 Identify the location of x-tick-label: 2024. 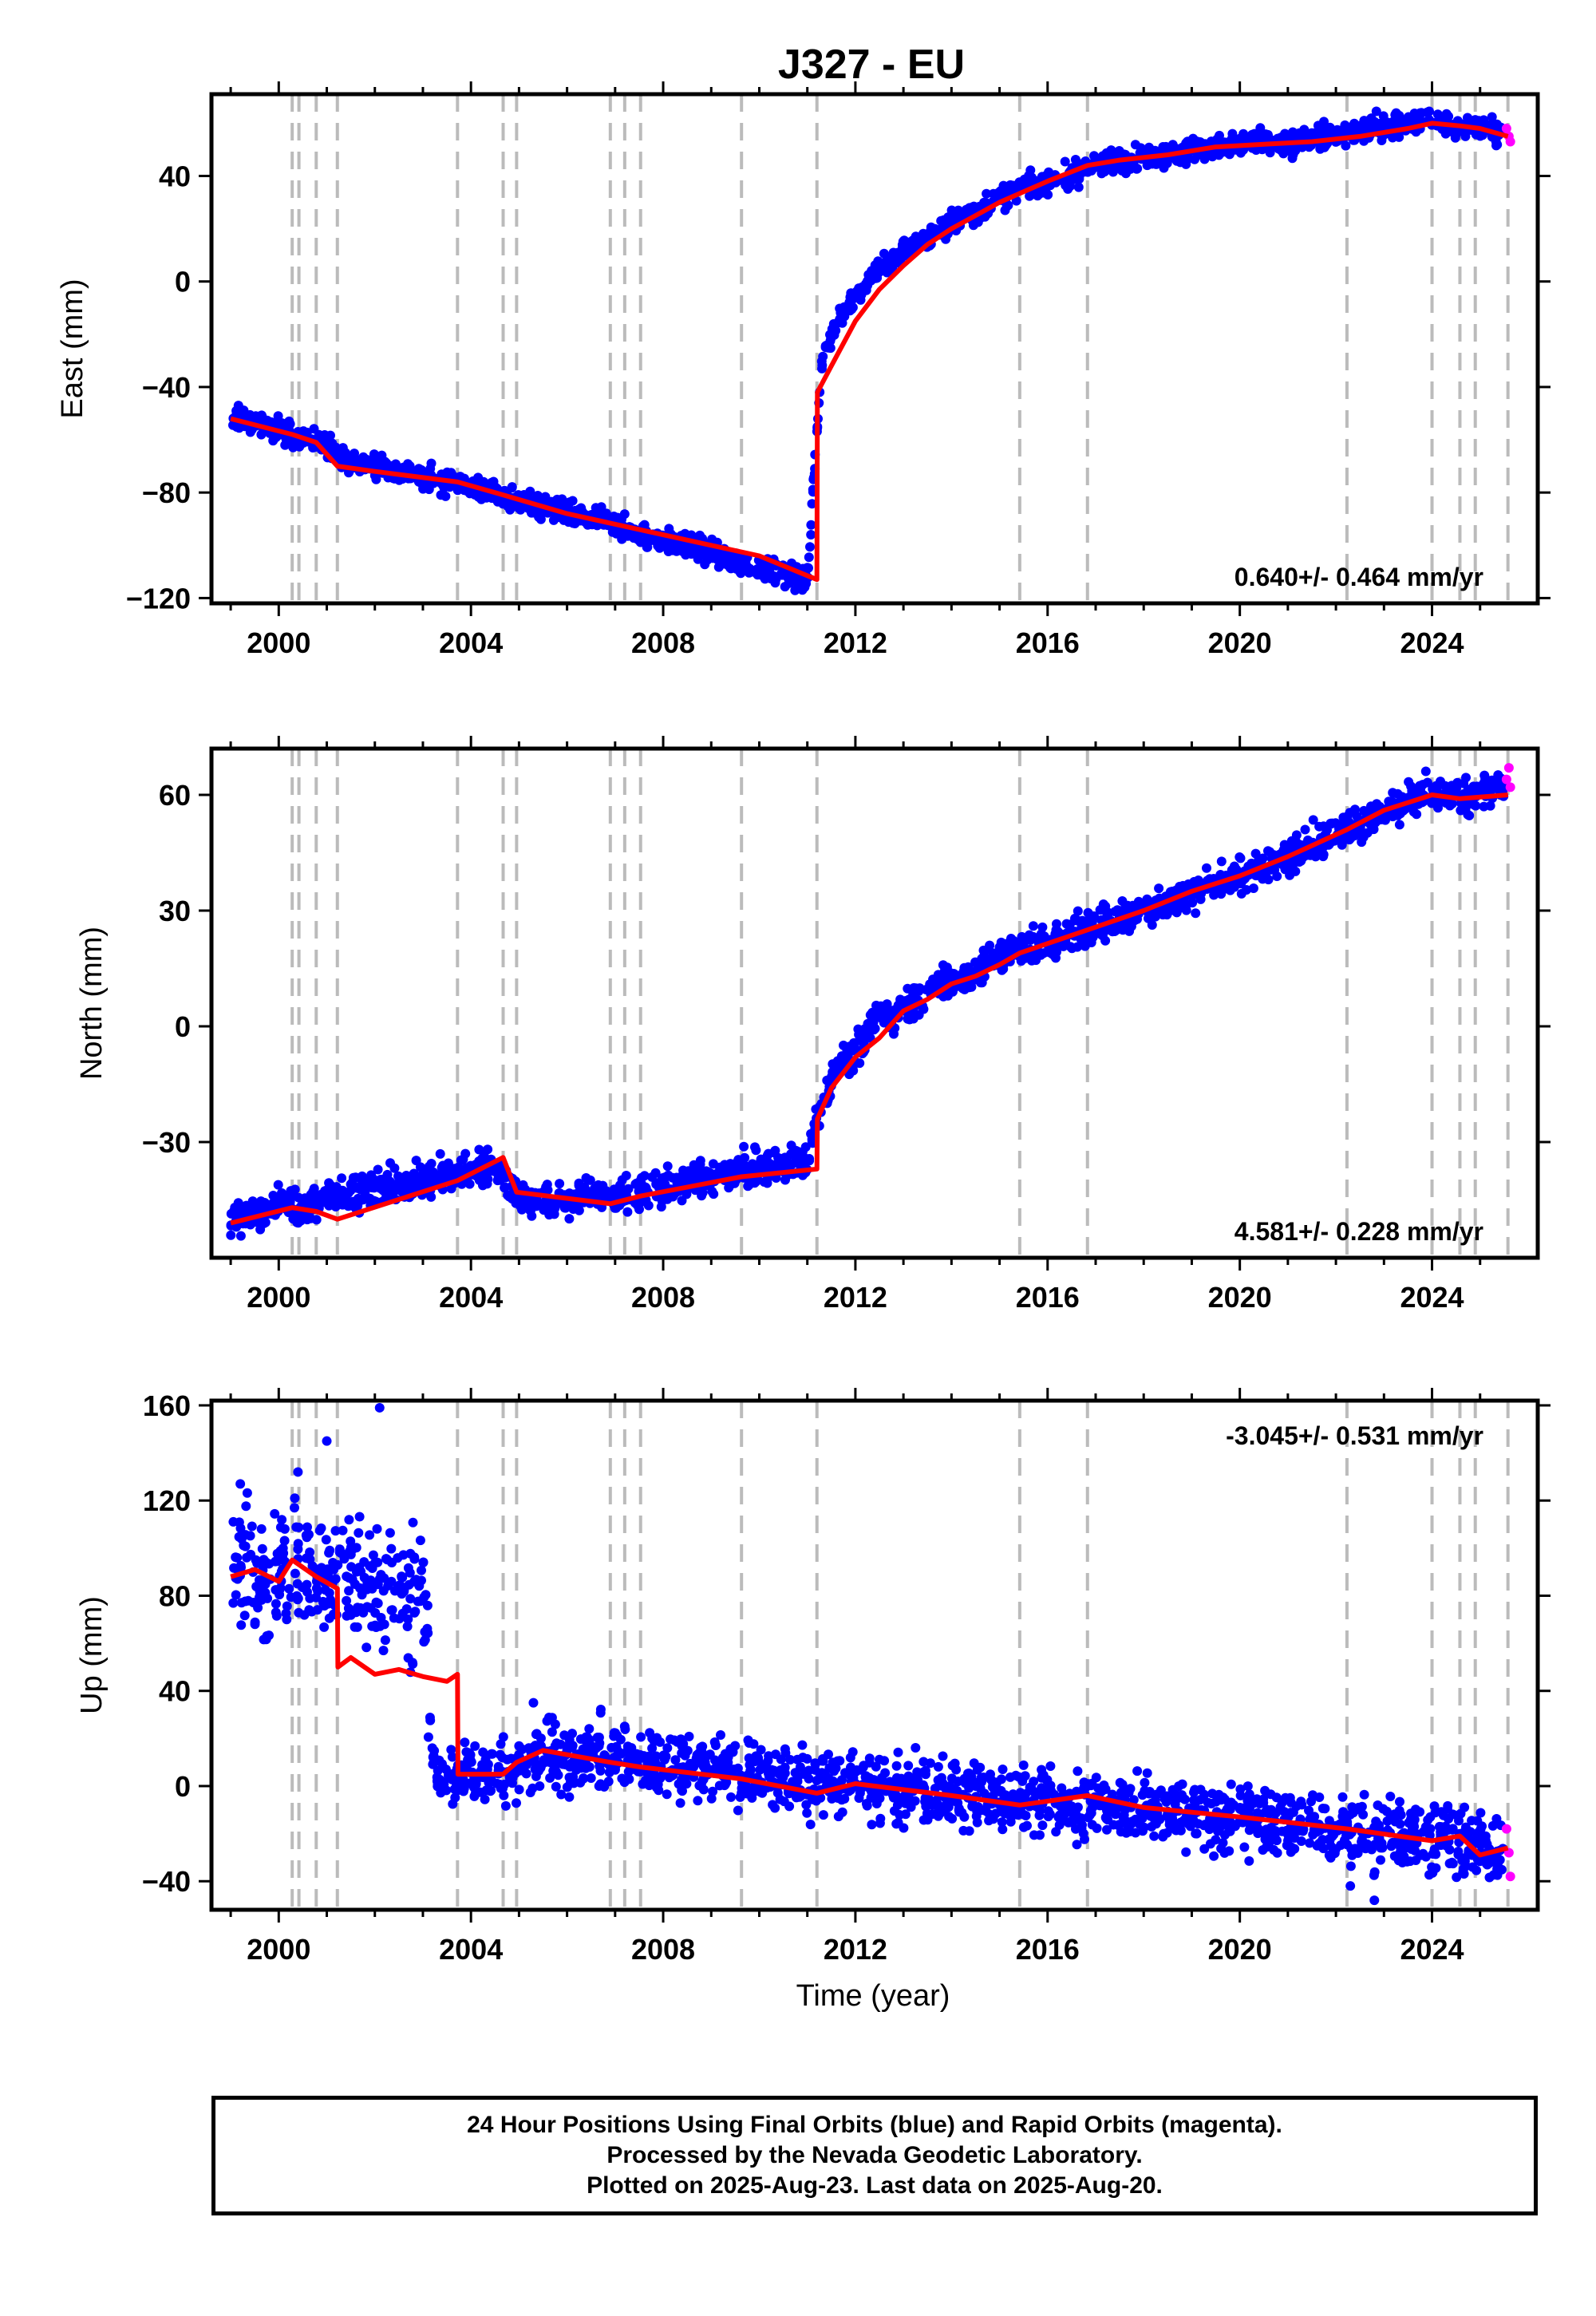
(1432, 642).